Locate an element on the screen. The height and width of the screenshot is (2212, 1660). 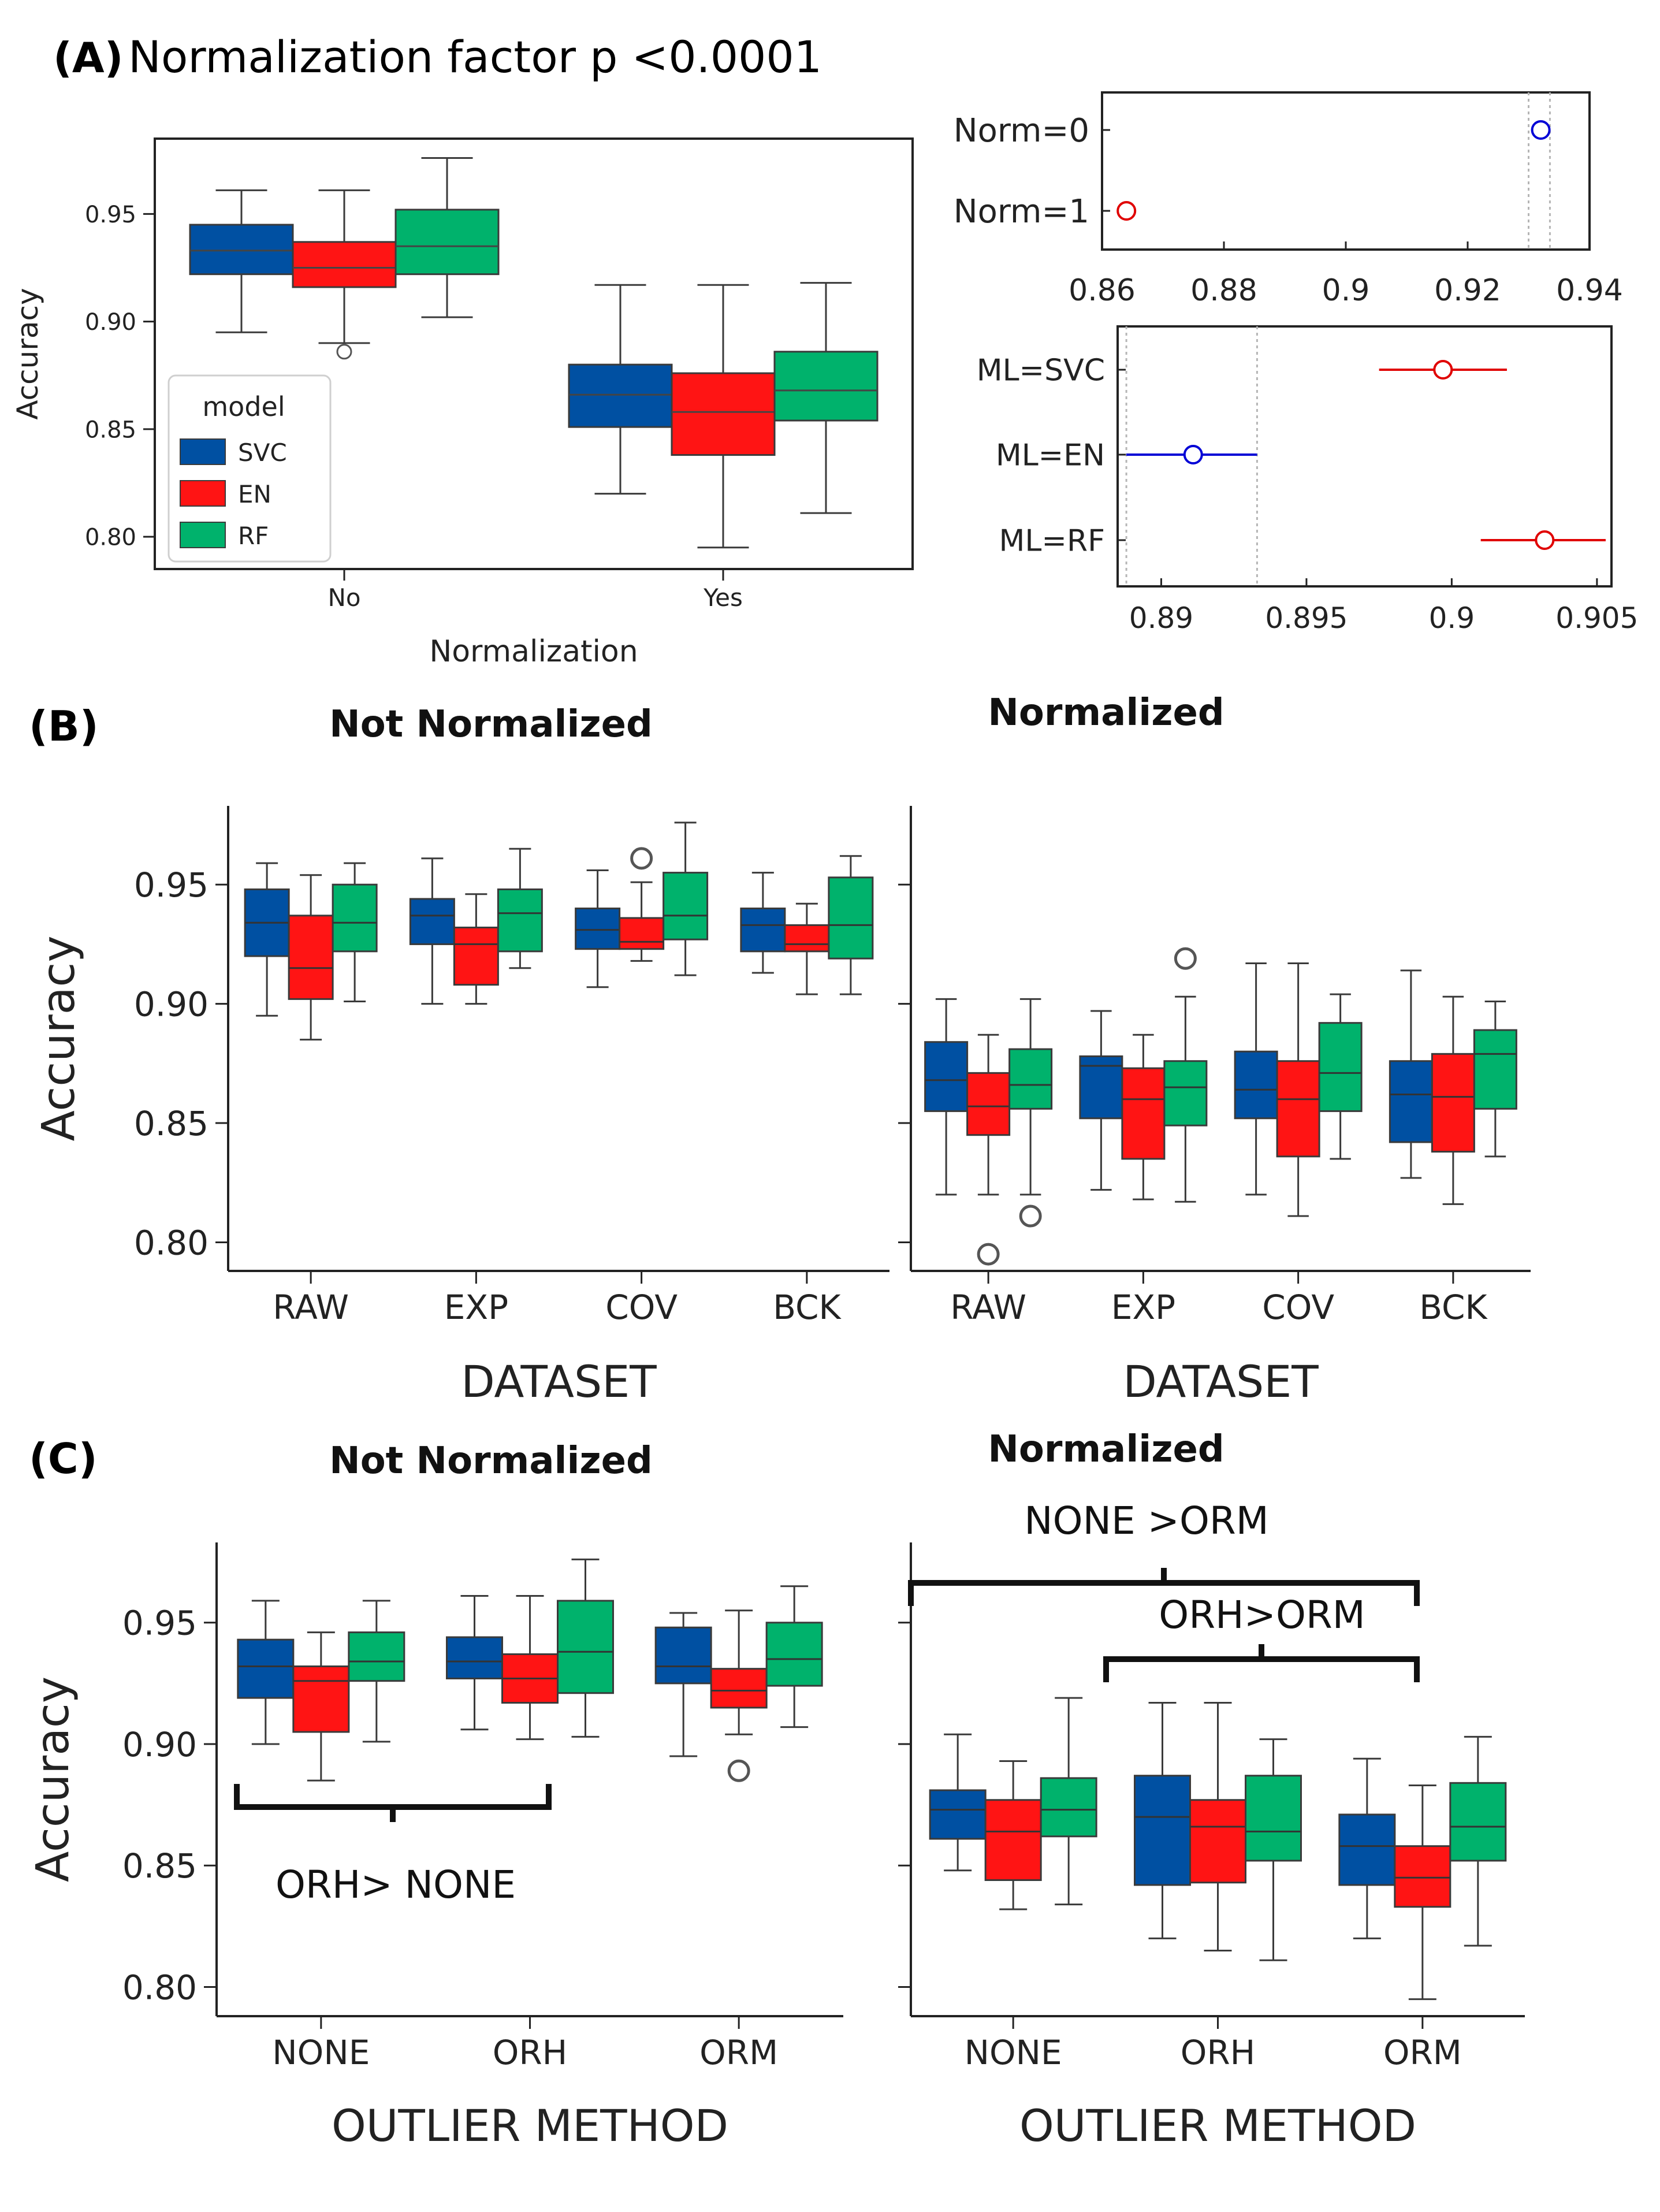
panel-b-letter: (B) is located at coordinates (64, 726).